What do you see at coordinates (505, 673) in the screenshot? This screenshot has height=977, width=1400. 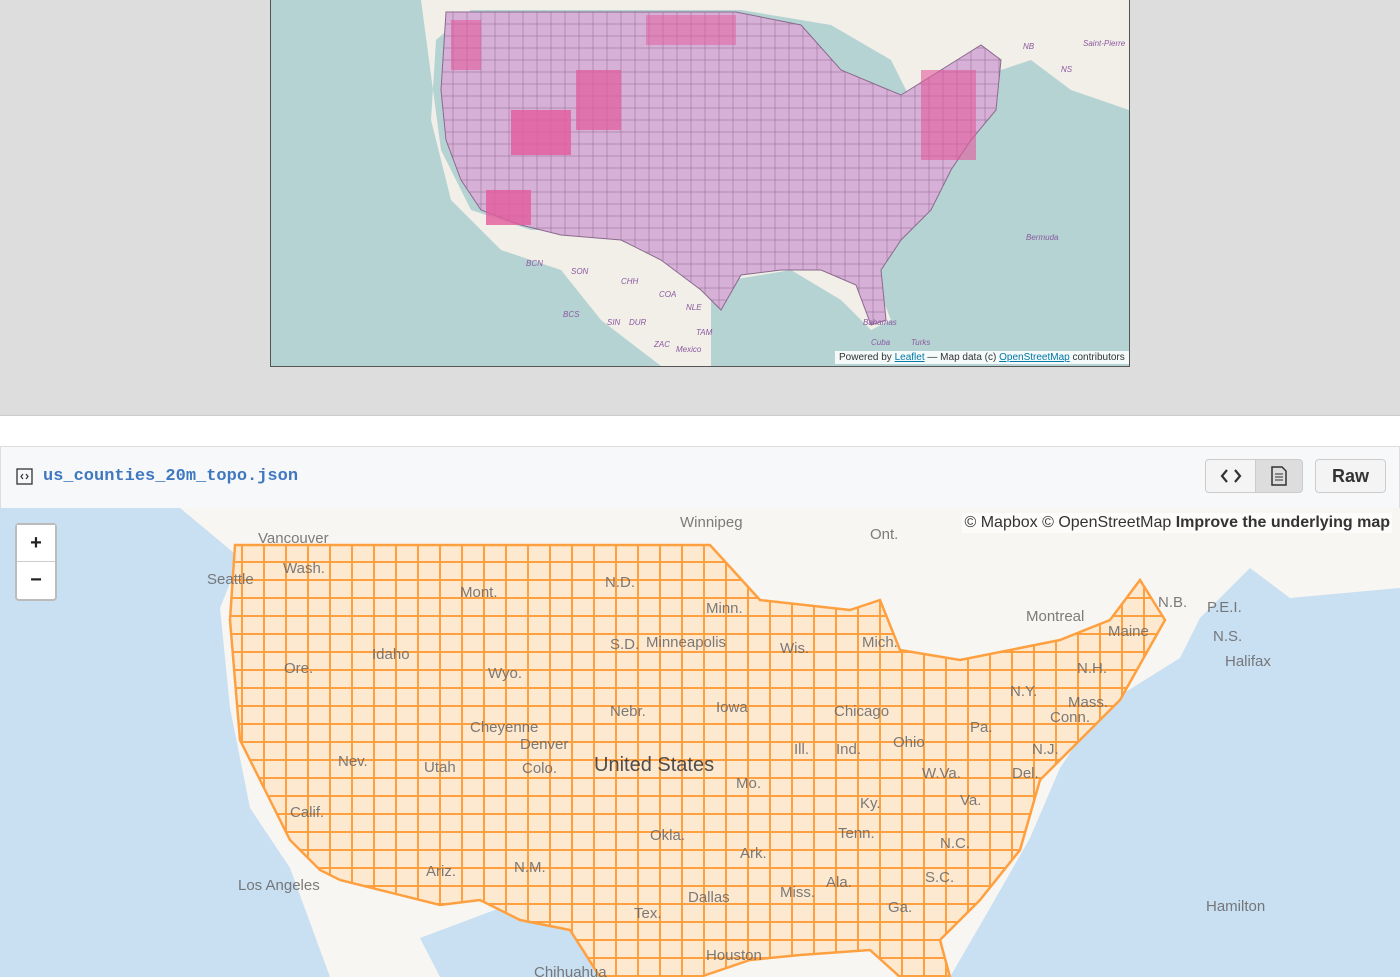 I see `map-label: Wyo.` at bounding box center [505, 673].